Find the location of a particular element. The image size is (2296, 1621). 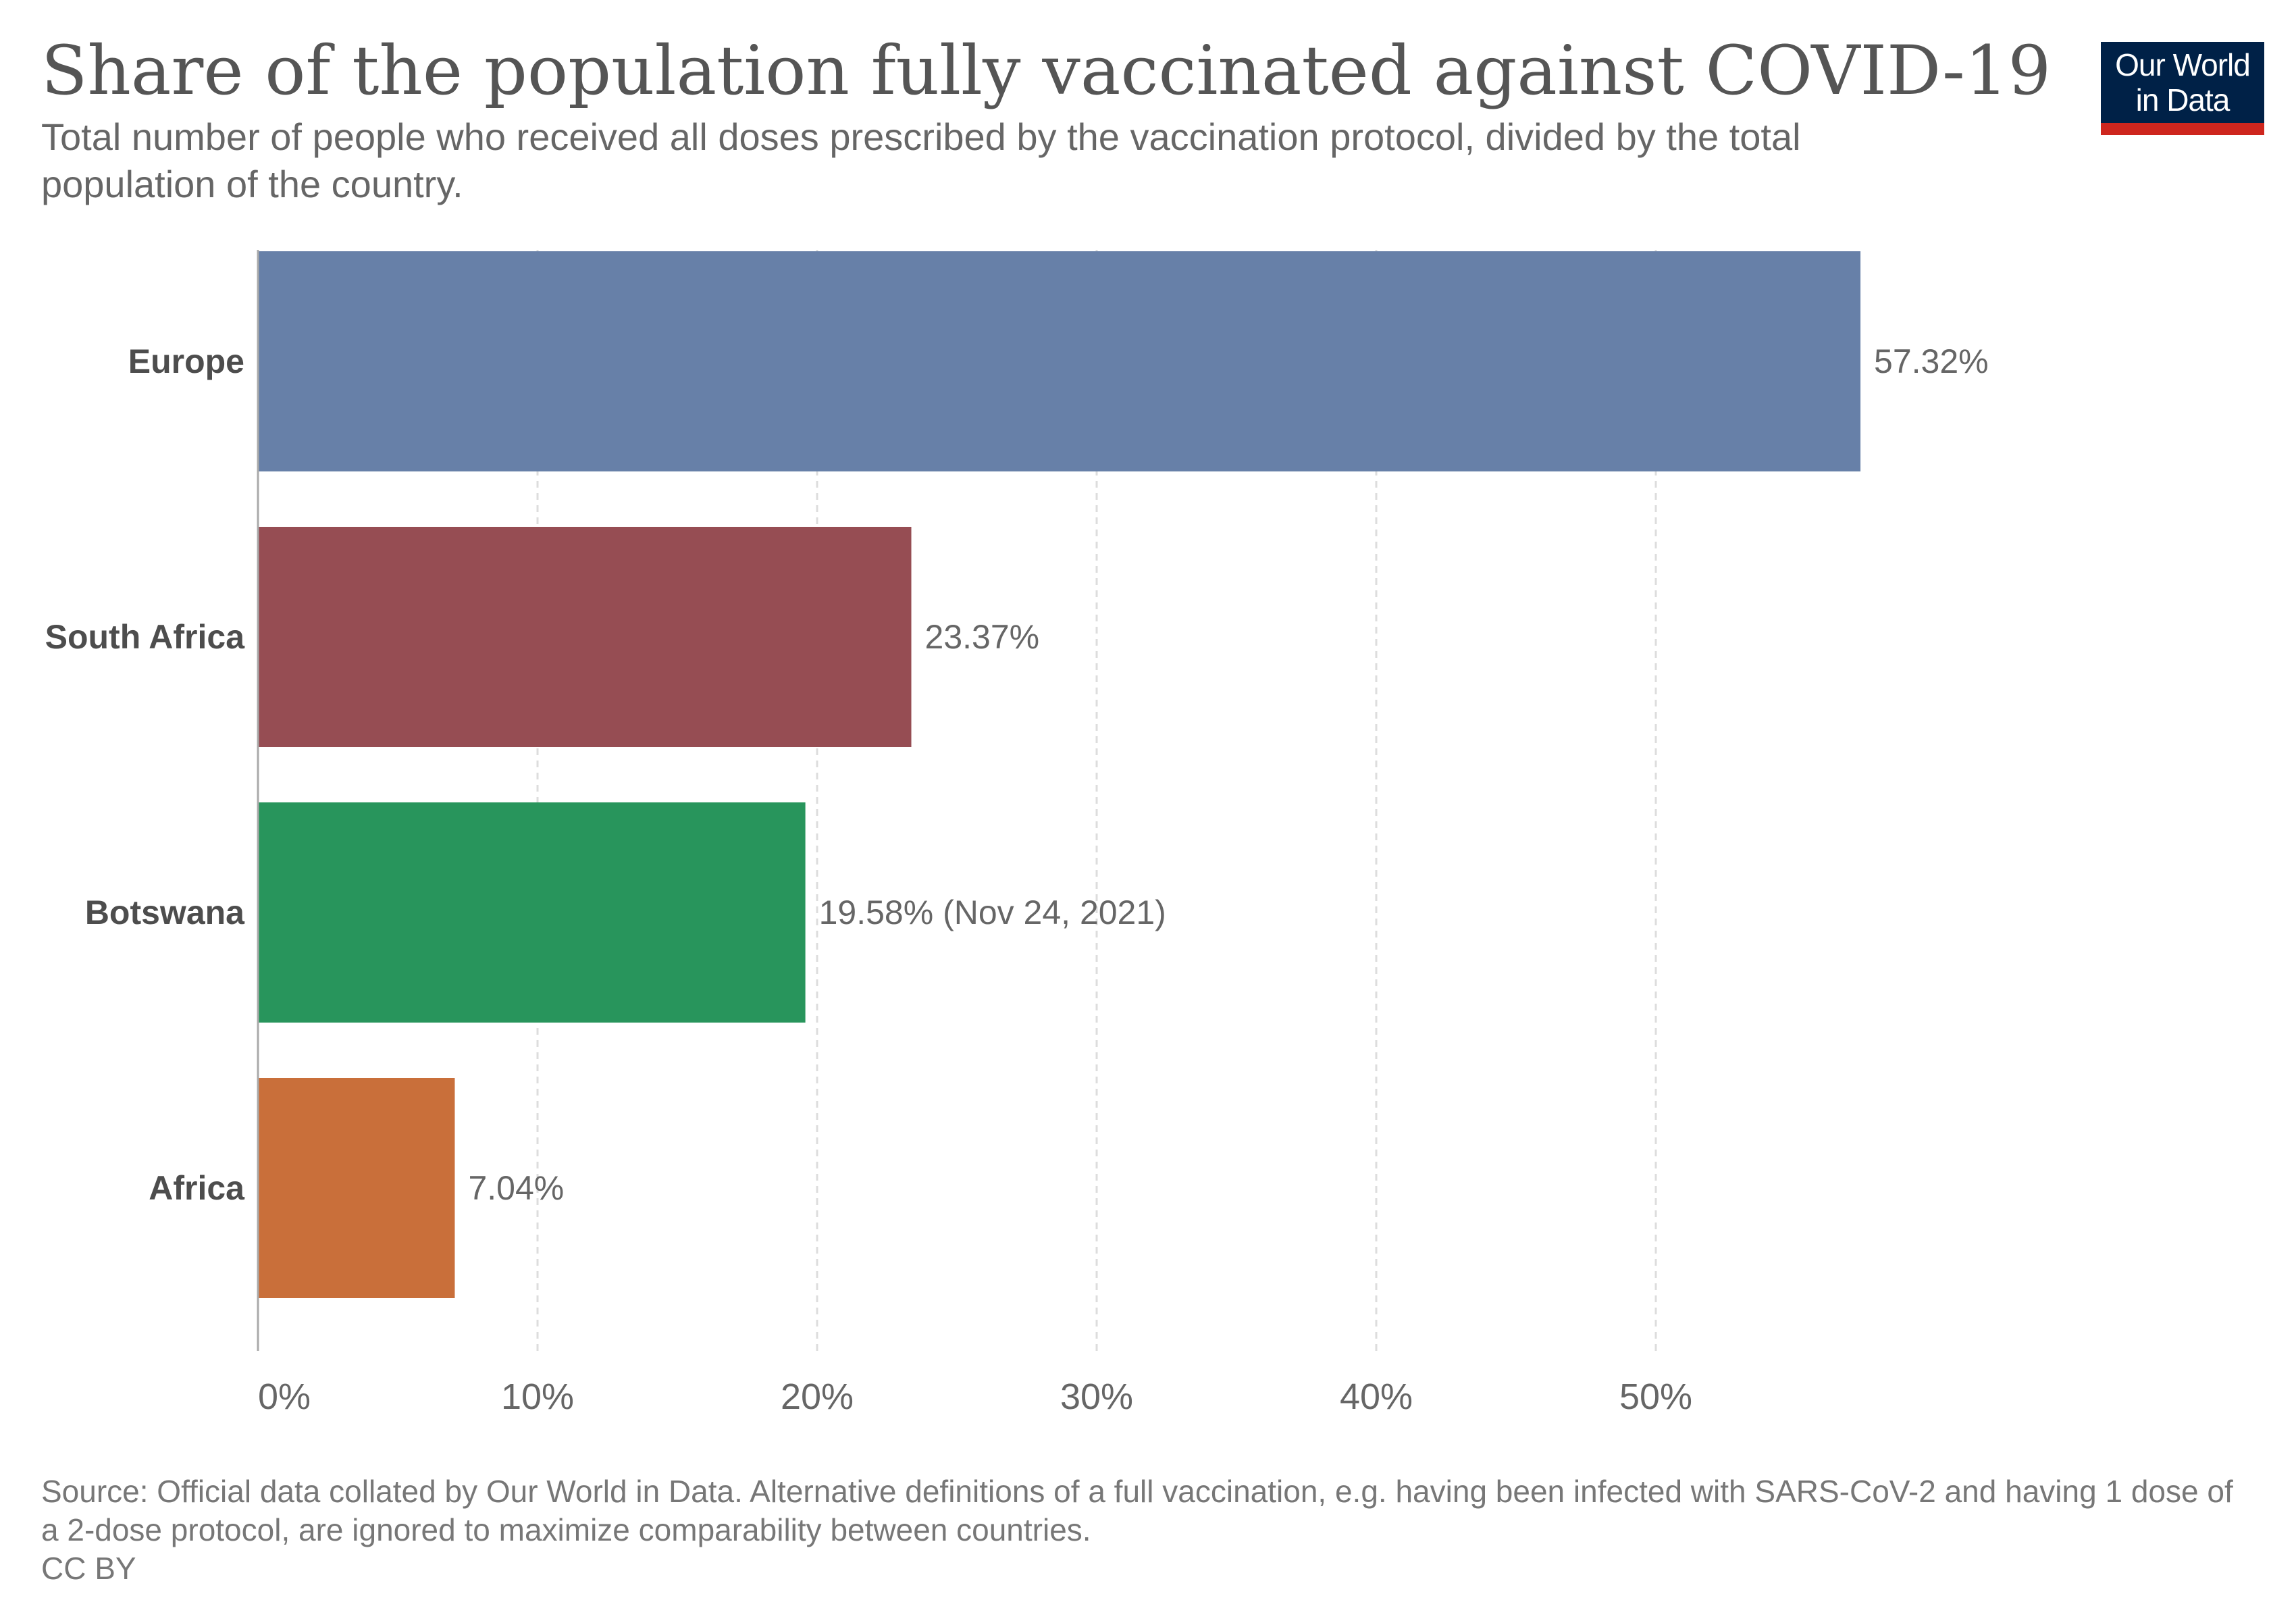

category-label: South Africa is located at coordinates (145, 637).